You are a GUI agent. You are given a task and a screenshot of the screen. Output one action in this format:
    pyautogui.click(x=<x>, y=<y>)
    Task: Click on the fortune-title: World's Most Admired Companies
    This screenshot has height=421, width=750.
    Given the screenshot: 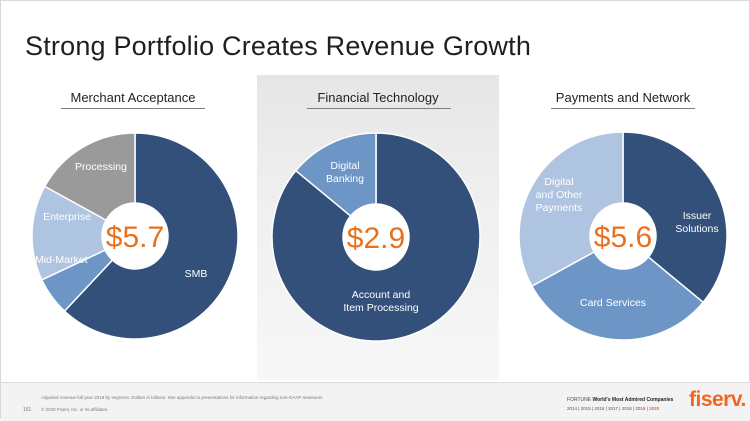 What is the action you would take?
    pyautogui.click(x=633, y=400)
    